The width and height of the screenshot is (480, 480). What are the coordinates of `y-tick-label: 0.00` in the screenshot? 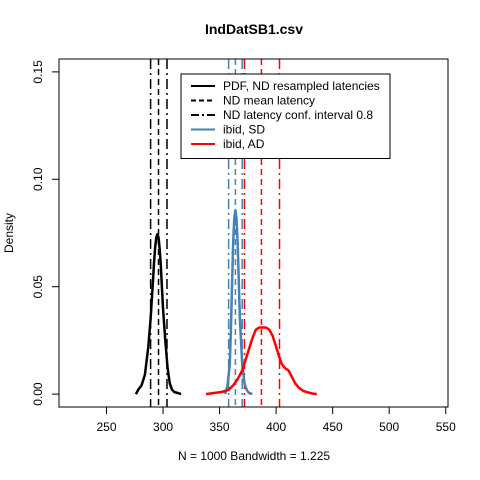 It's located at (38, 394).